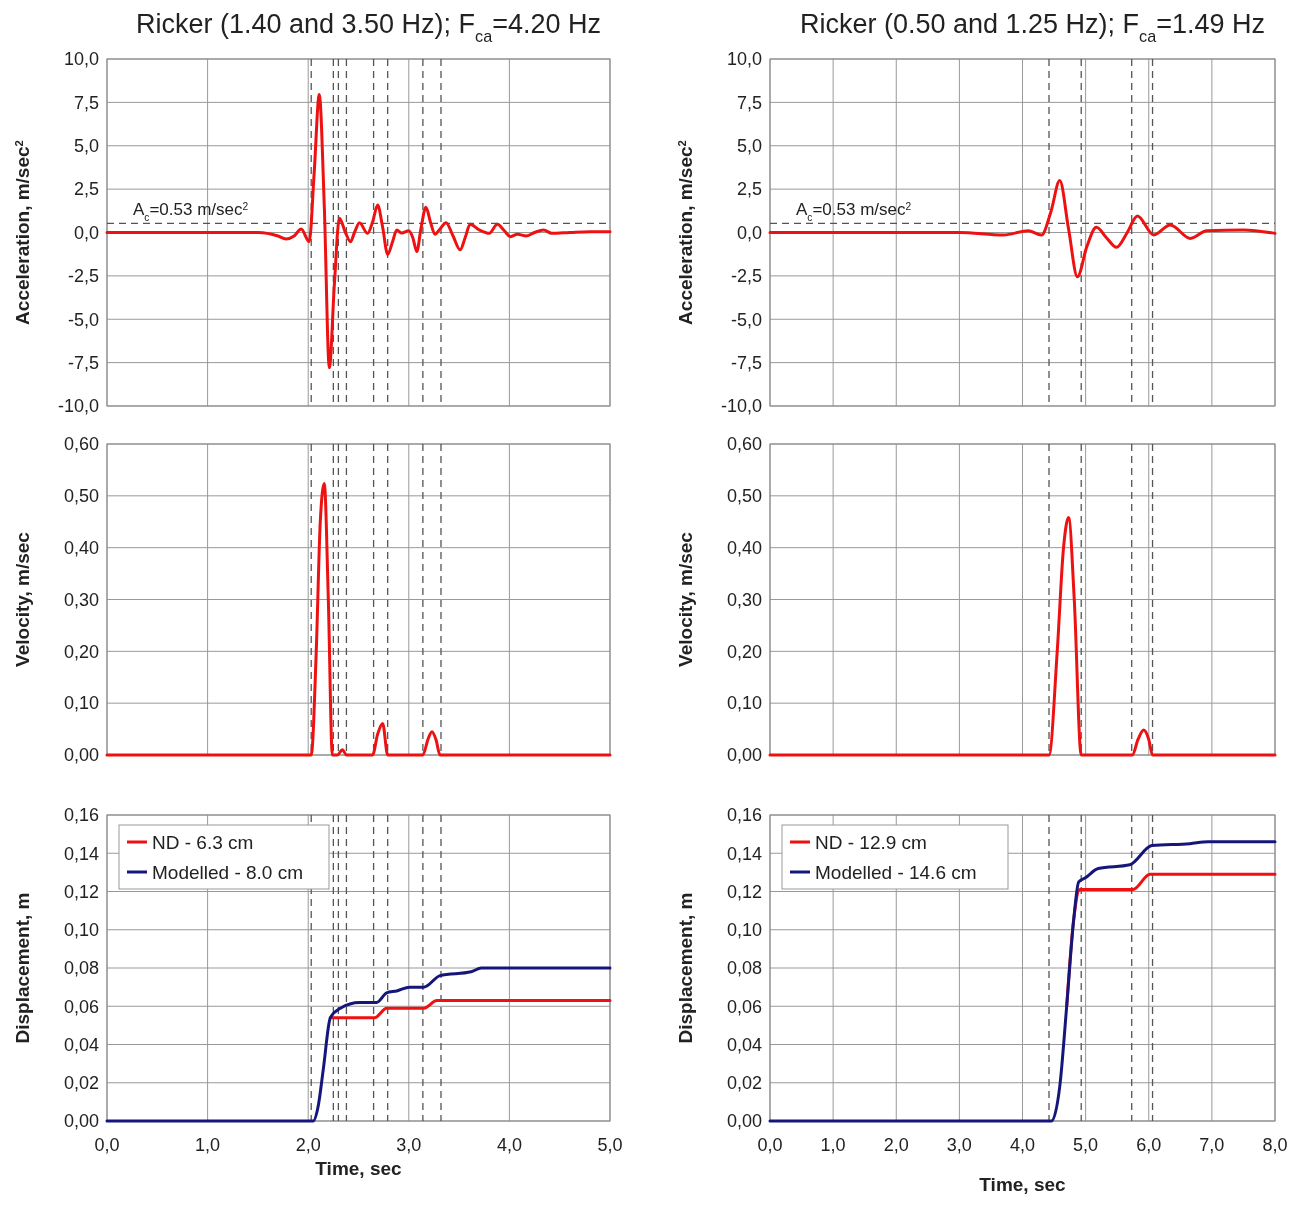 This screenshot has height=1208, width=1305. I want to click on legend-label: ND - 6.3 cm, so click(203, 842).